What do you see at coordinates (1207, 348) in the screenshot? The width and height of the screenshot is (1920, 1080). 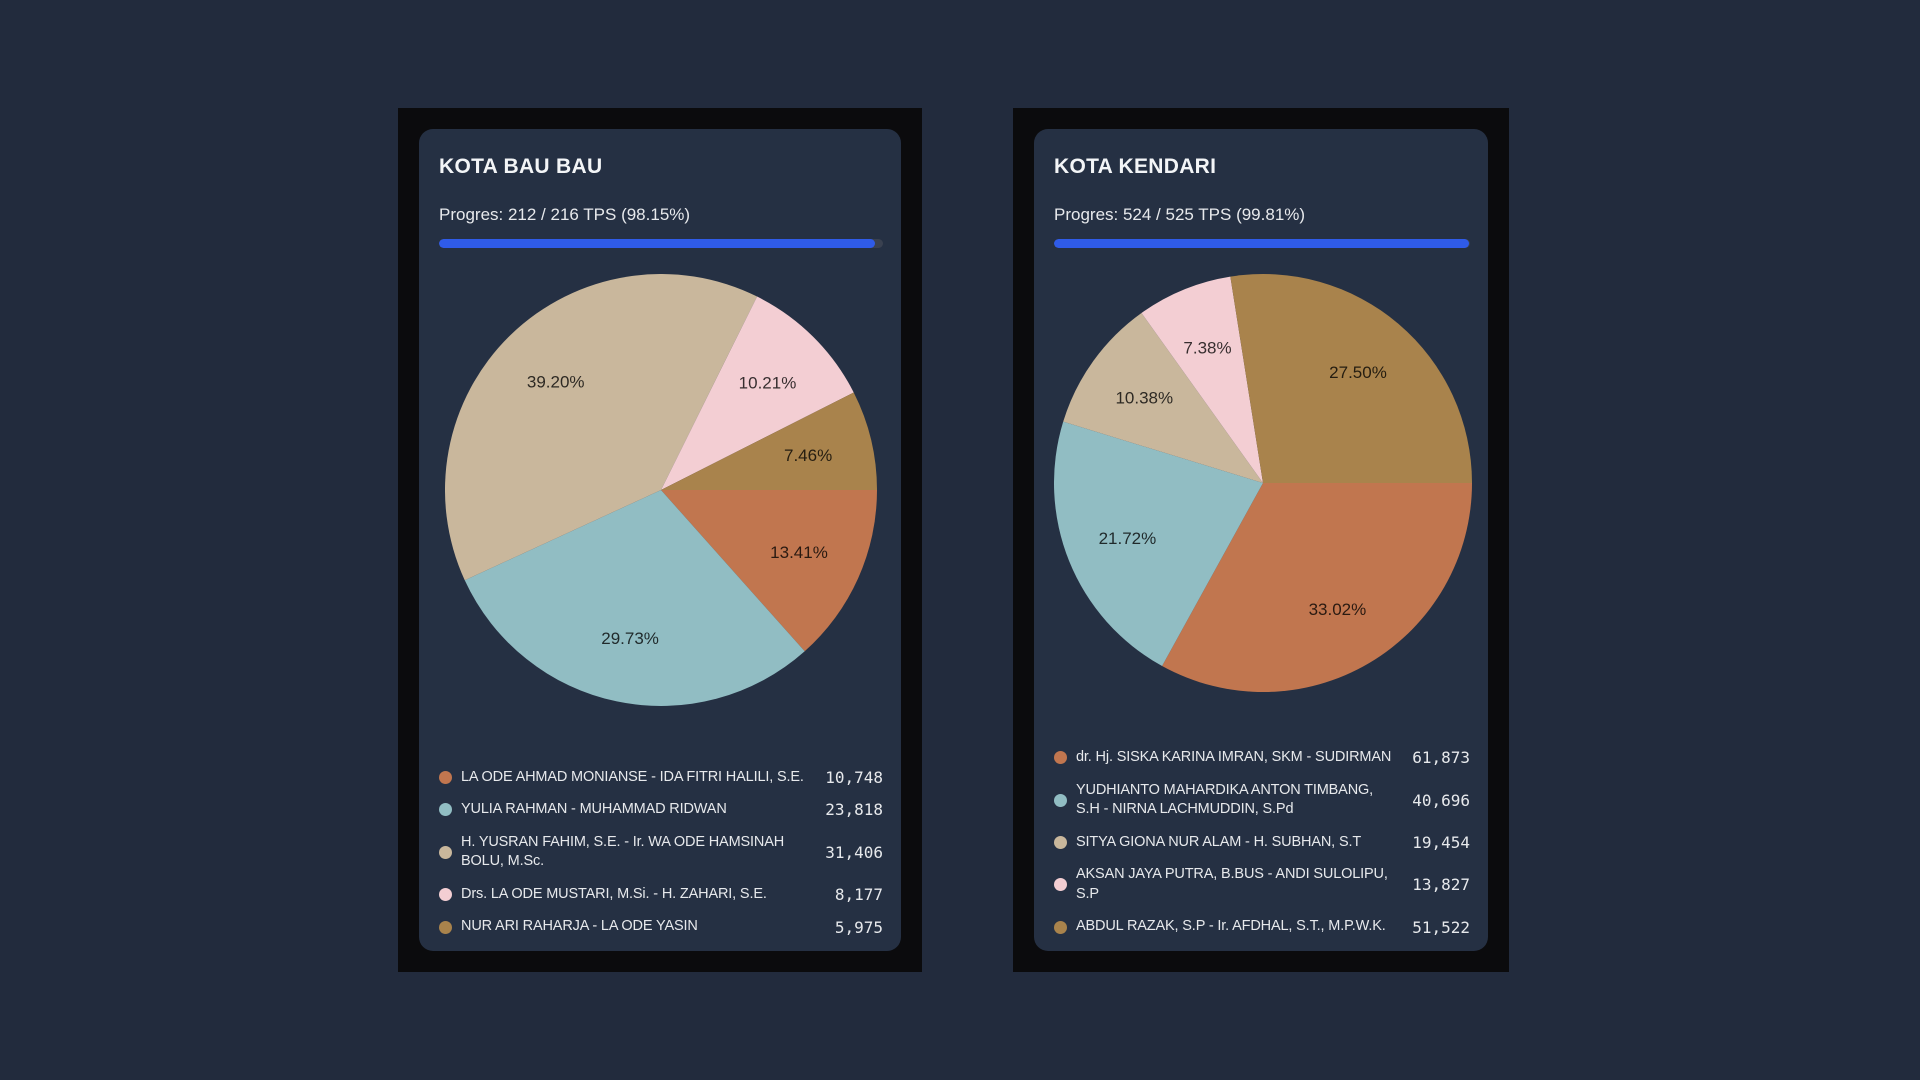 I see `pie-slice-percent-label: 7.38%` at bounding box center [1207, 348].